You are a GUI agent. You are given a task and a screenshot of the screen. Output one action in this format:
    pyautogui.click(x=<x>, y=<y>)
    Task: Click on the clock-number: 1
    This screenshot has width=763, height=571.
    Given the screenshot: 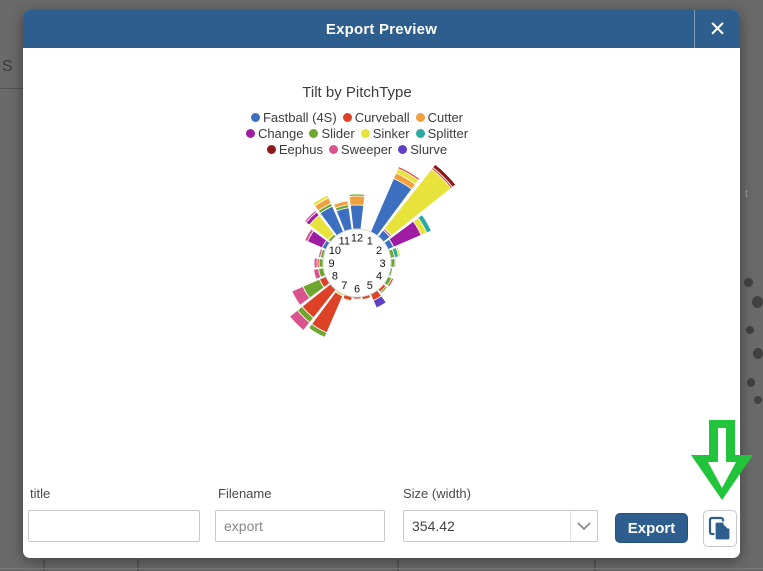 What is the action you would take?
    pyautogui.click(x=370, y=242)
    